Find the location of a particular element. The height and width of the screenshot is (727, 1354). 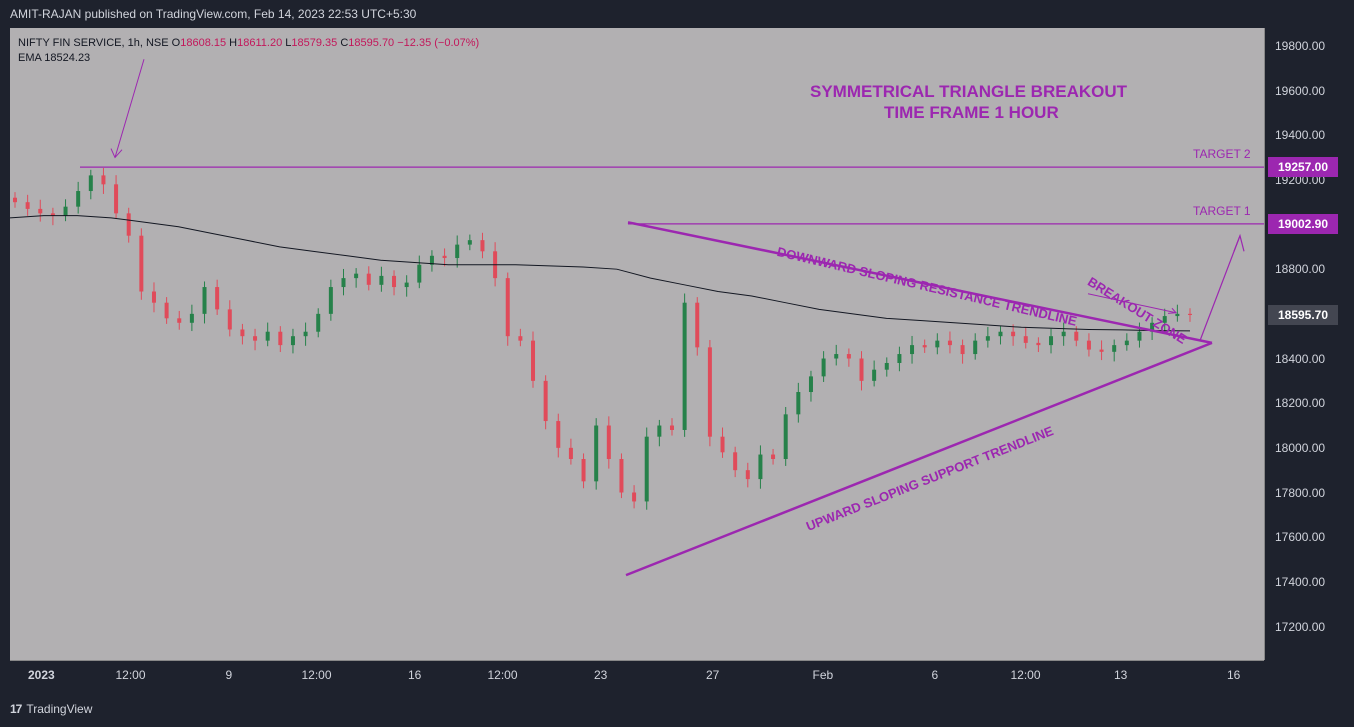

support-trendline is located at coordinates (919, 459).